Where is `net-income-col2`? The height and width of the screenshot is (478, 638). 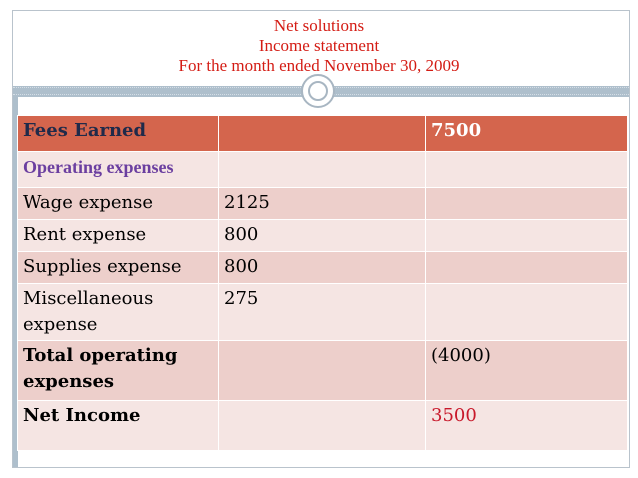 net-income-col2 is located at coordinates (322, 425).